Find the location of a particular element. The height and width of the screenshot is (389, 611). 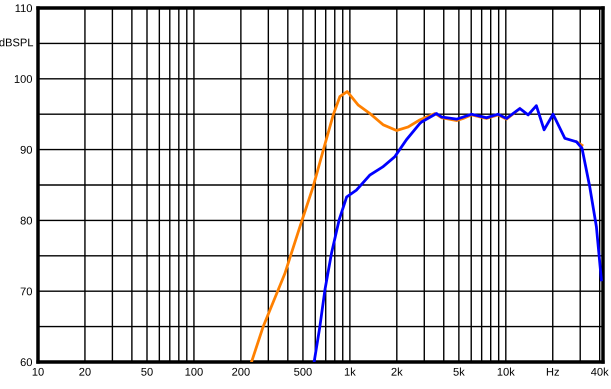

x-tick-label: Hz is located at coordinates (552, 372).